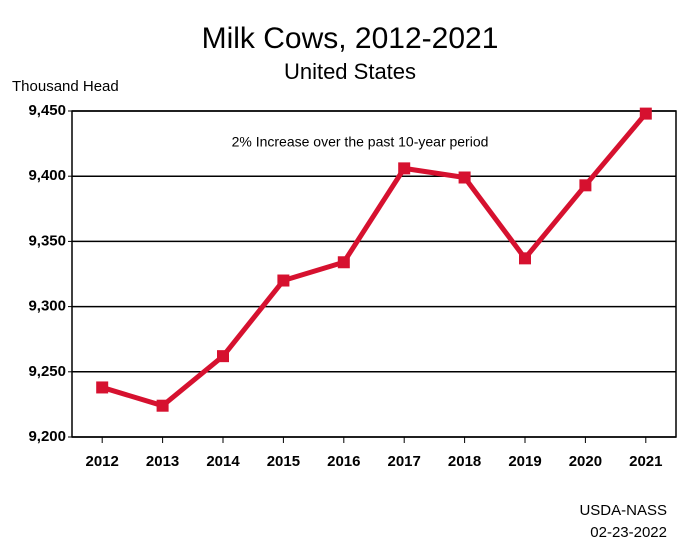 The image size is (687, 542). I want to click on x-tick-label: 2018, so click(464, 461).